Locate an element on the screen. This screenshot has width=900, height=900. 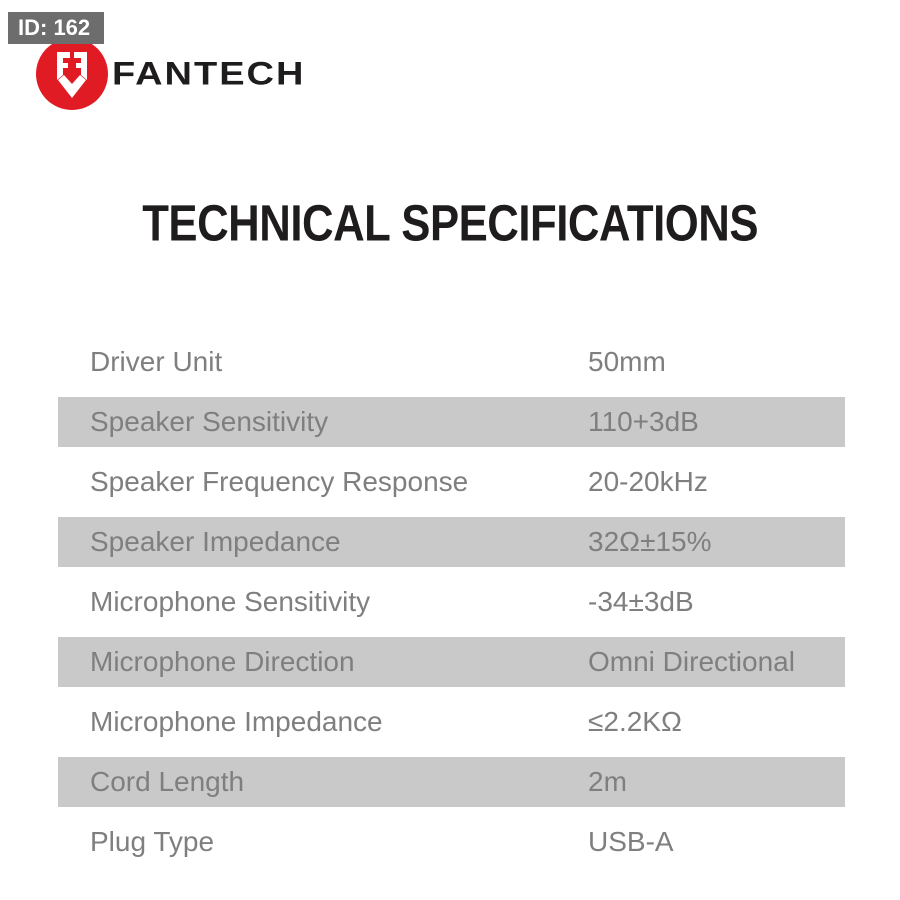
spec-label: Cord Length is located at coordinates (167, 781).